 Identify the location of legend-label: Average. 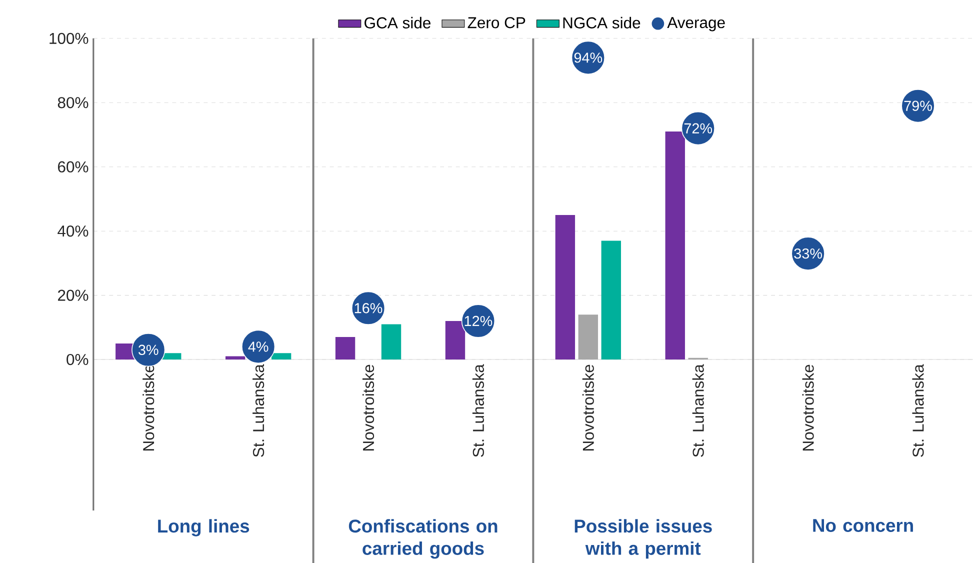
(696, 24).